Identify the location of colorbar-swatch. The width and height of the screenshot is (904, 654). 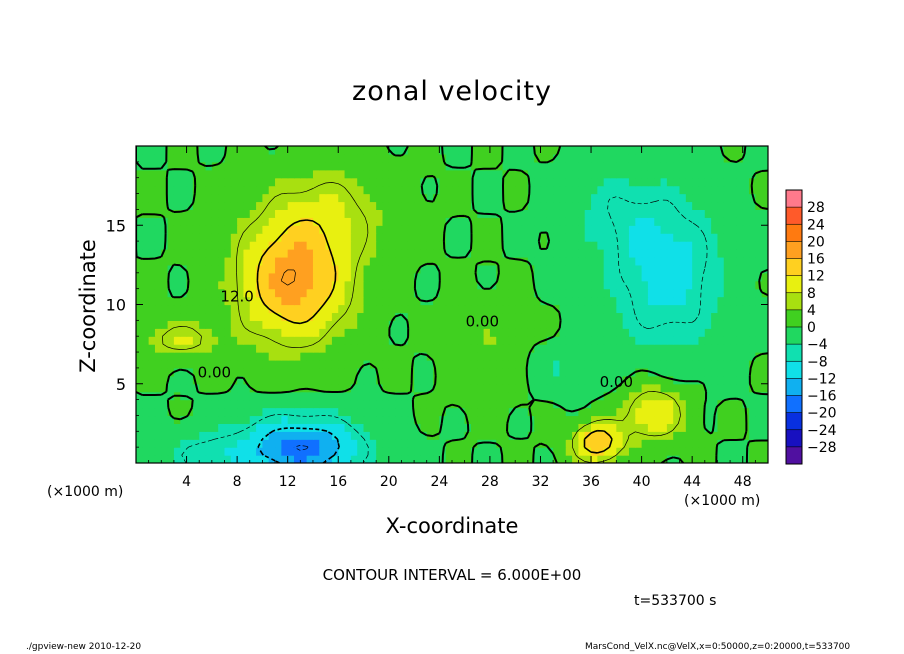
(794, 438).